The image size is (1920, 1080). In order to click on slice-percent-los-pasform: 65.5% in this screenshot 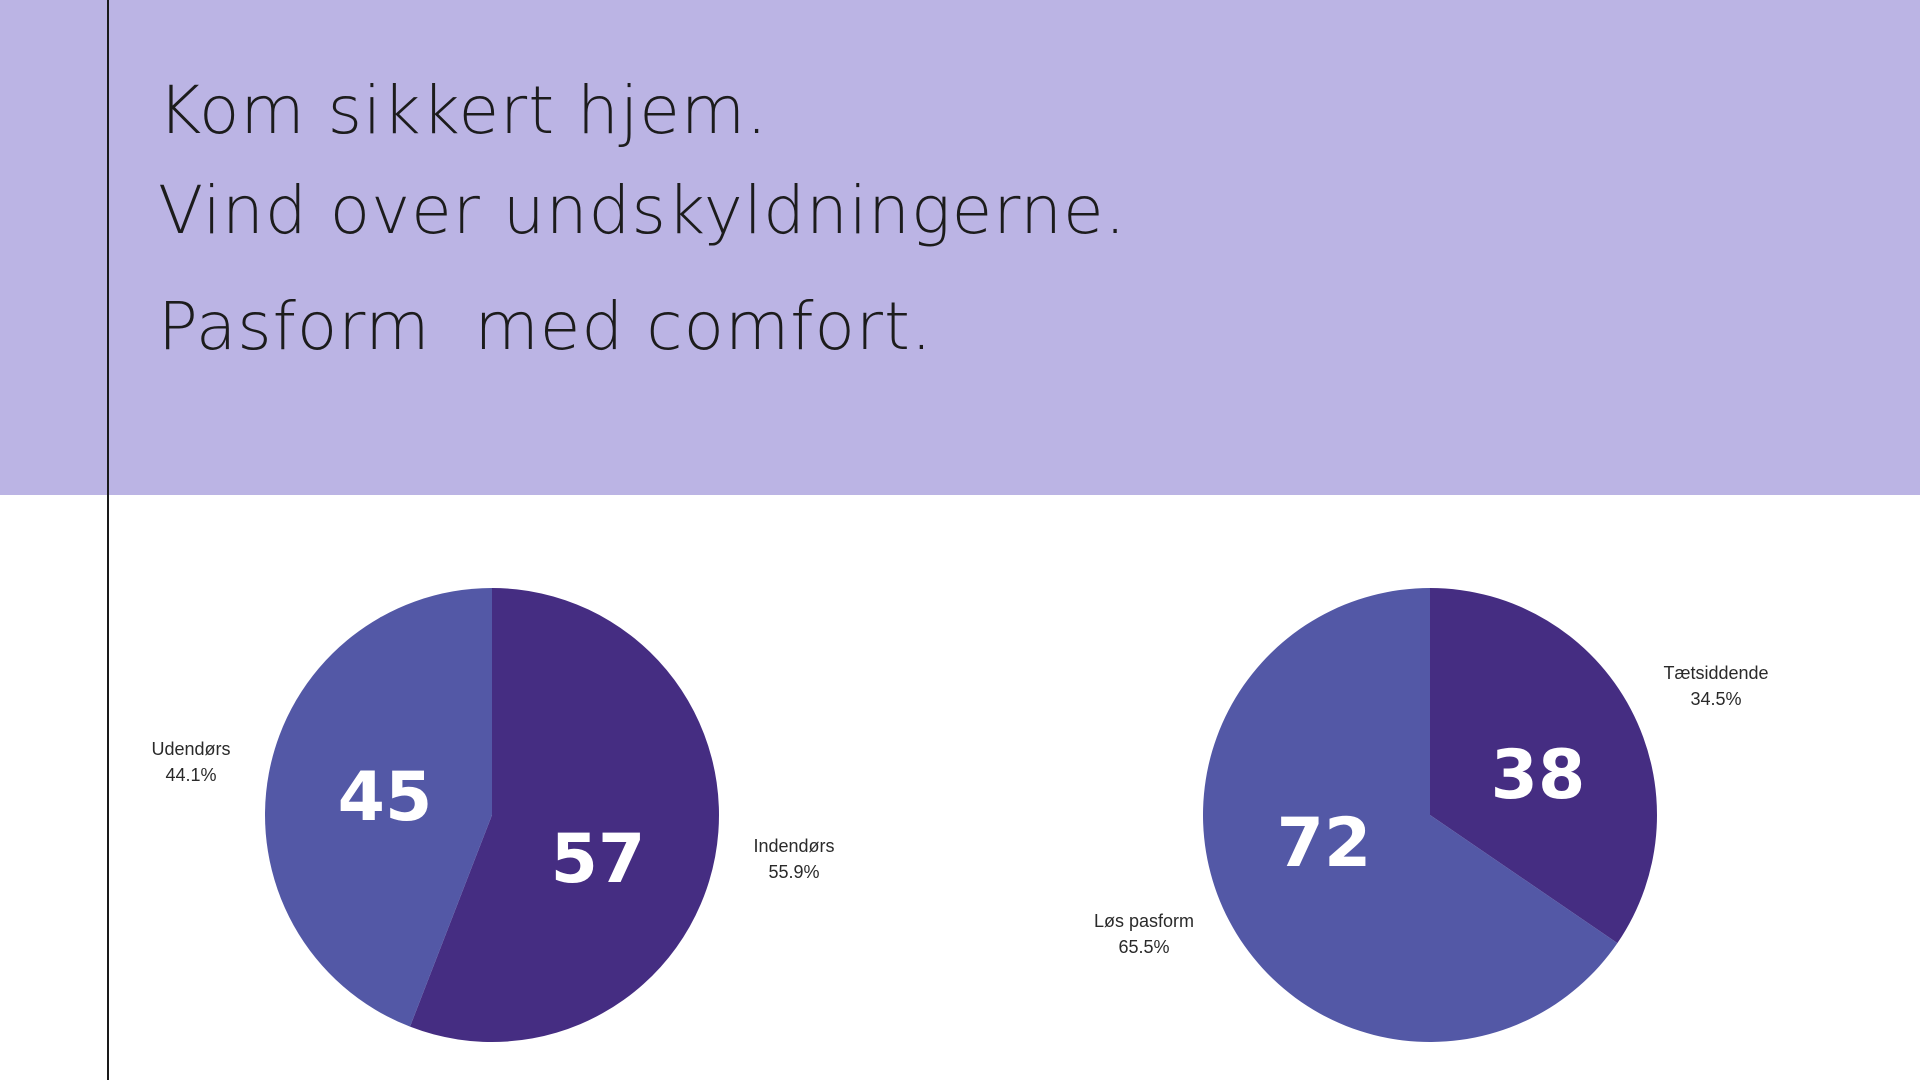, I will do `click(1143, 947)`.